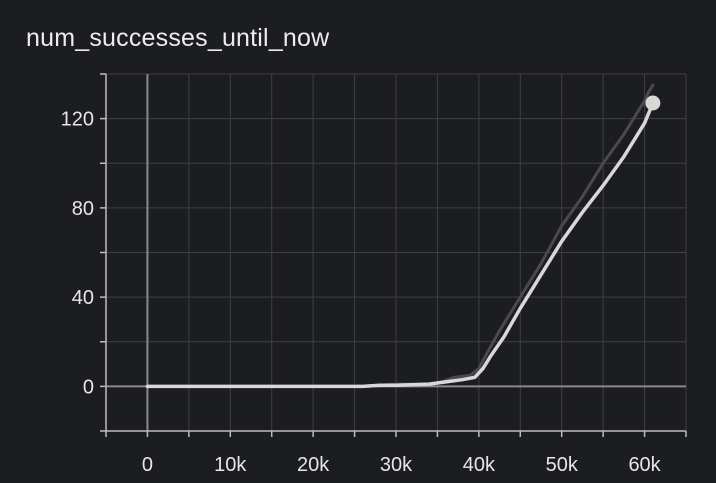 Image resolution: width=716 pixels, height=483 pixels. What do you see at coordinates (83, 209) in the screenshot?
I see `y-tick-label: 80` at bounding box center [83, 209].